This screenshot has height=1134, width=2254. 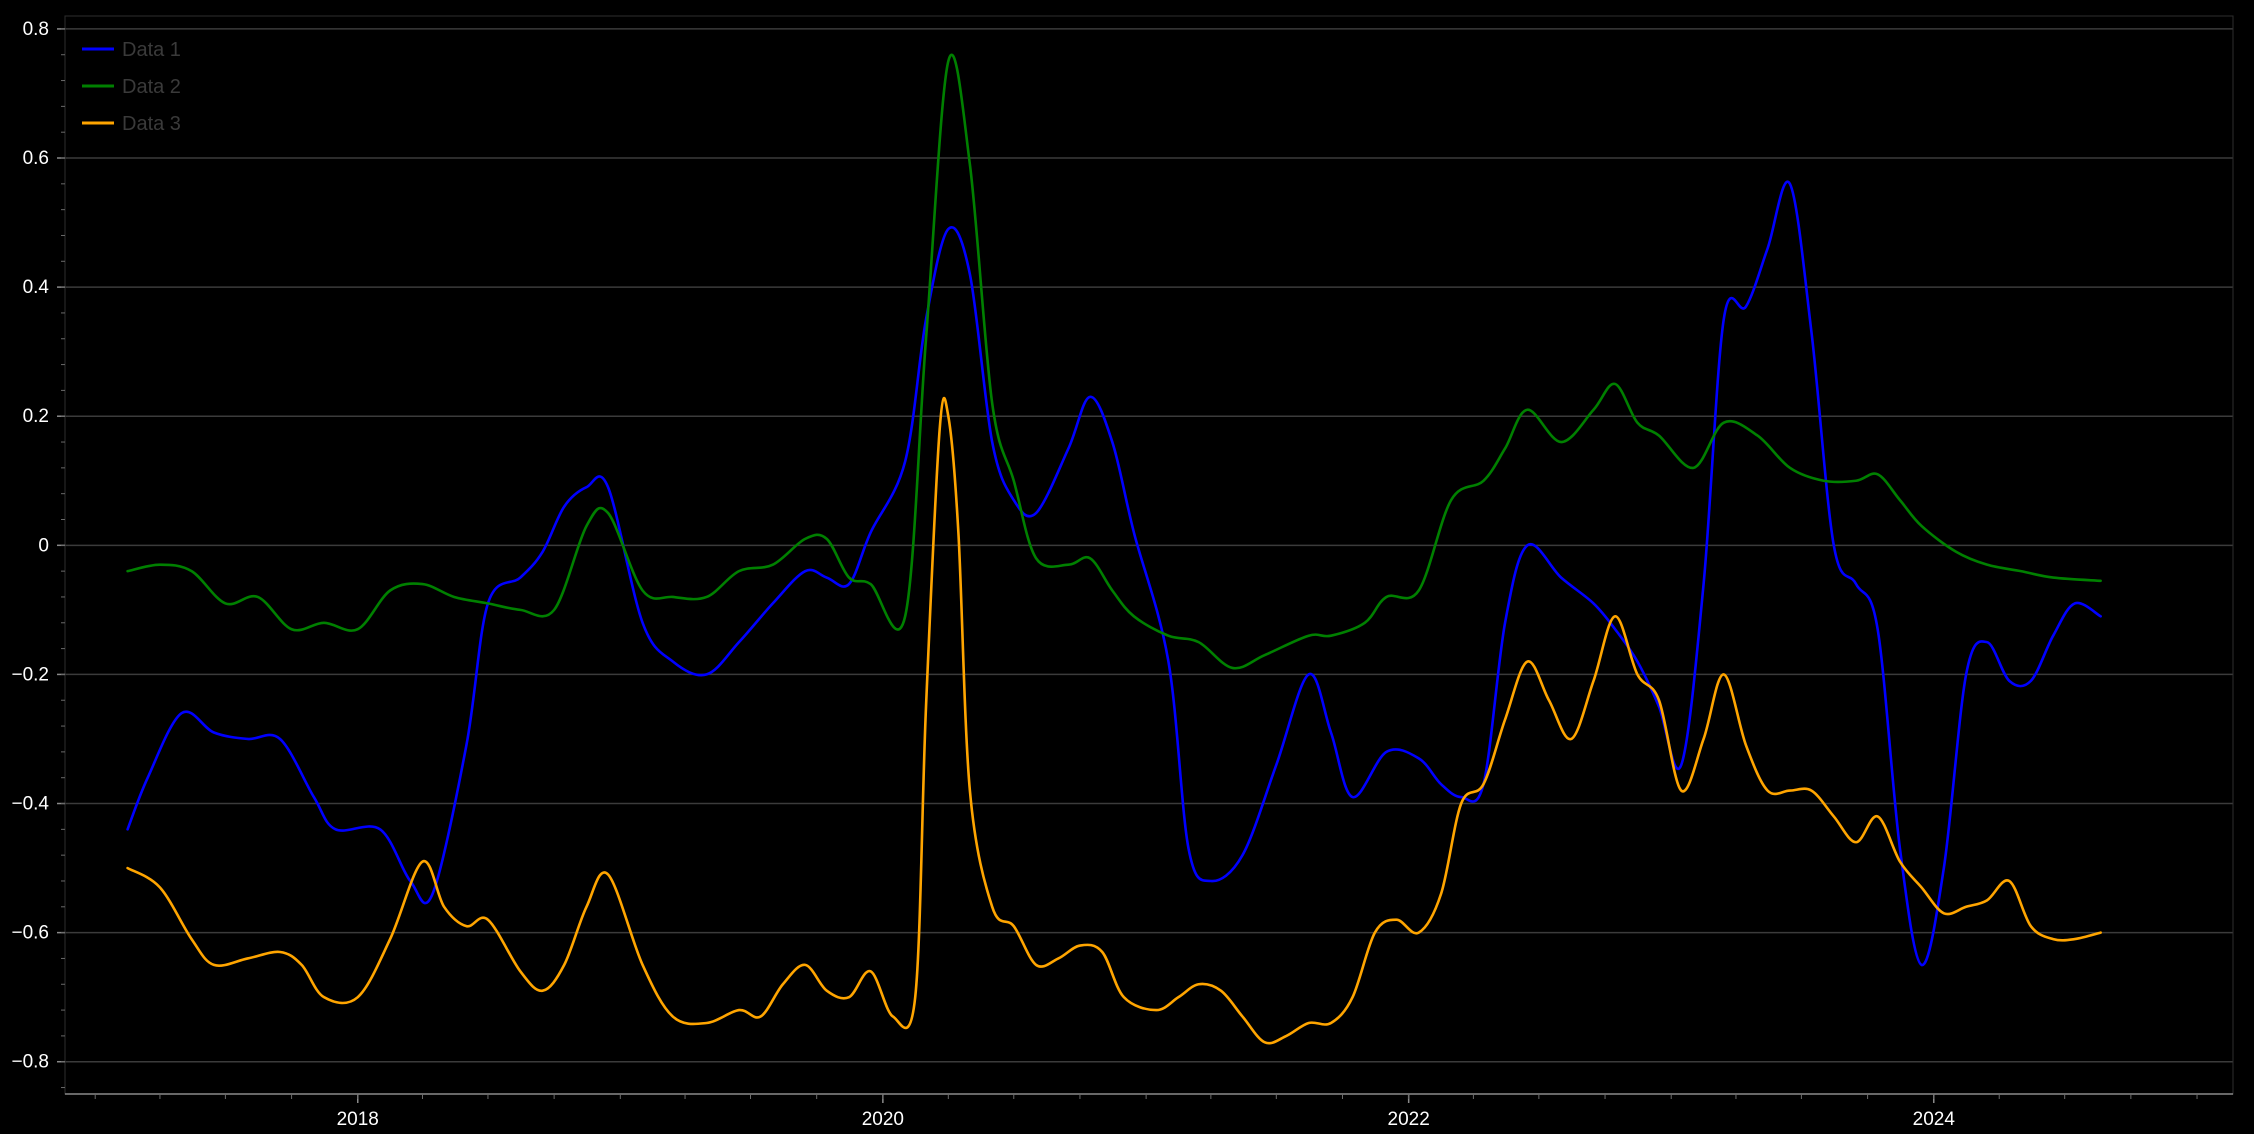 What do you see at coordinates (1409, 1119) in the screenshot?
I see `x-tick-label: 2022` at bounding box center [1409, 1119].